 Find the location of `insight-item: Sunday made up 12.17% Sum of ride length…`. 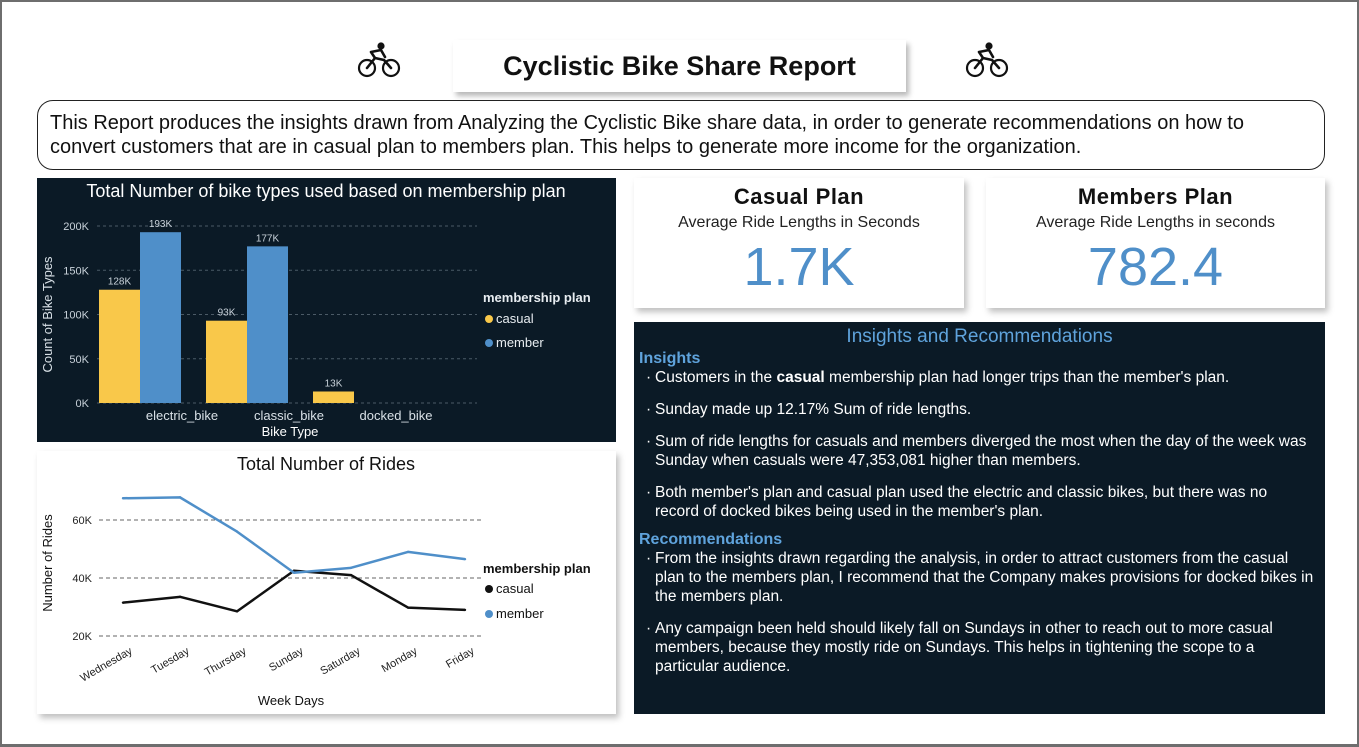

insight-item: Sunday made up 12.17% Sum of ride length… is located at coordinates (980, 409).